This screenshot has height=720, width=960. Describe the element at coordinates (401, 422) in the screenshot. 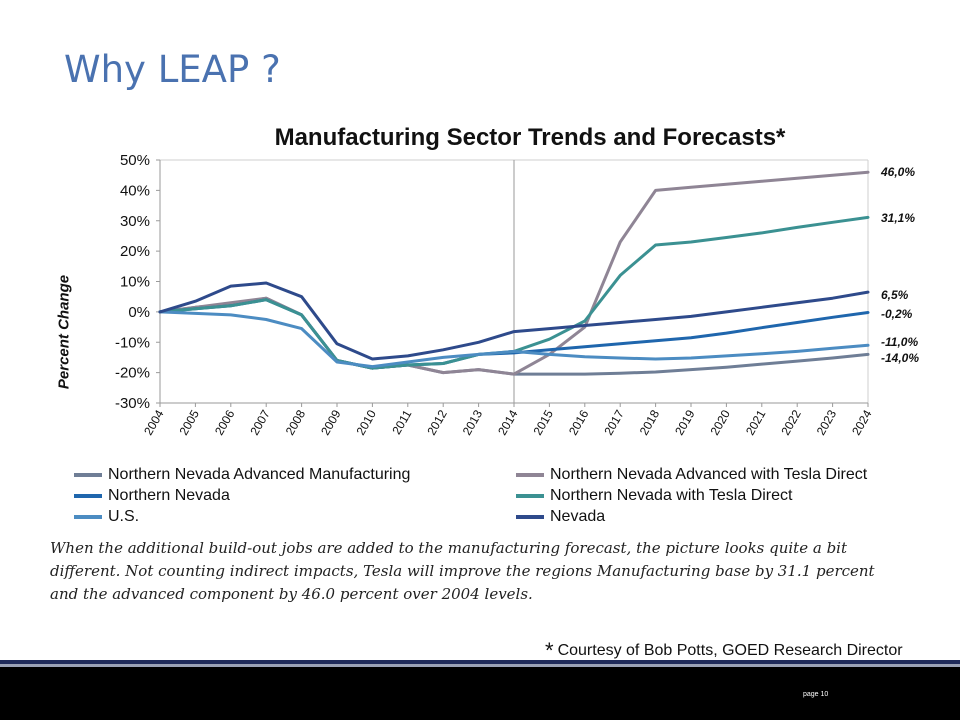

I see `x-tick-label: 2011` at that location.